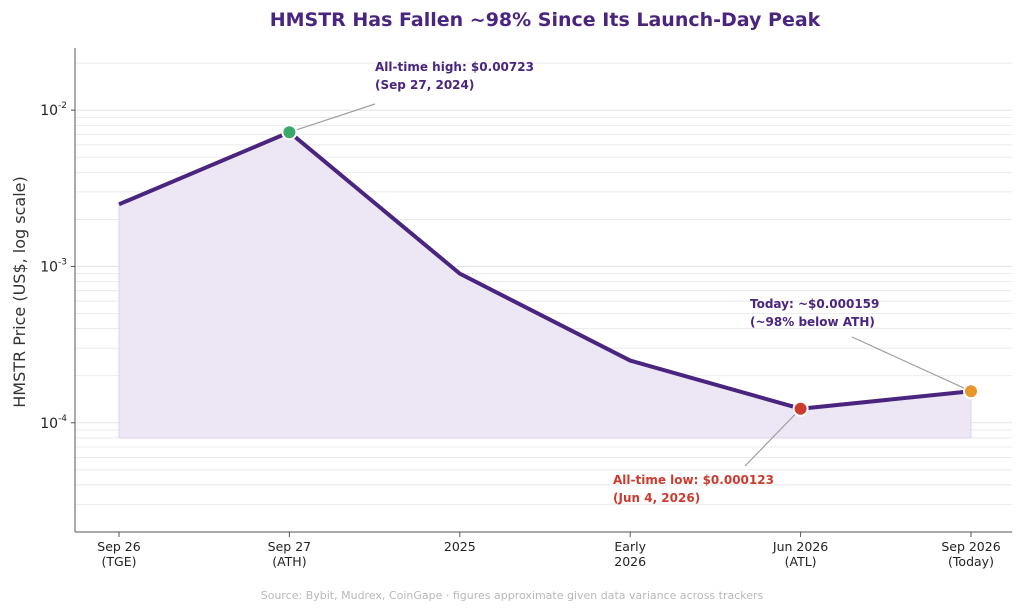 The image size is (1024, 613). Describe the element at coordinates (971, 391) in the screenshot. I see `today-point-marker` at that location.